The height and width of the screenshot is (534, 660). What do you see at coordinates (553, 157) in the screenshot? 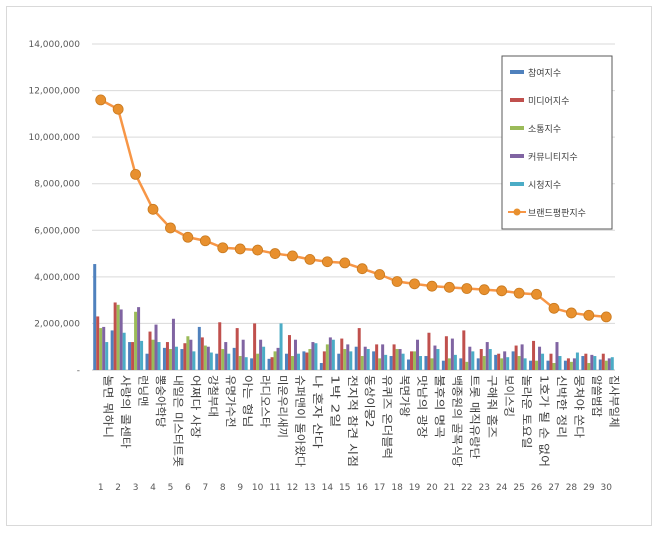
I see `legend-label: 커뮤니티지수` at bounding box center [553, 157].